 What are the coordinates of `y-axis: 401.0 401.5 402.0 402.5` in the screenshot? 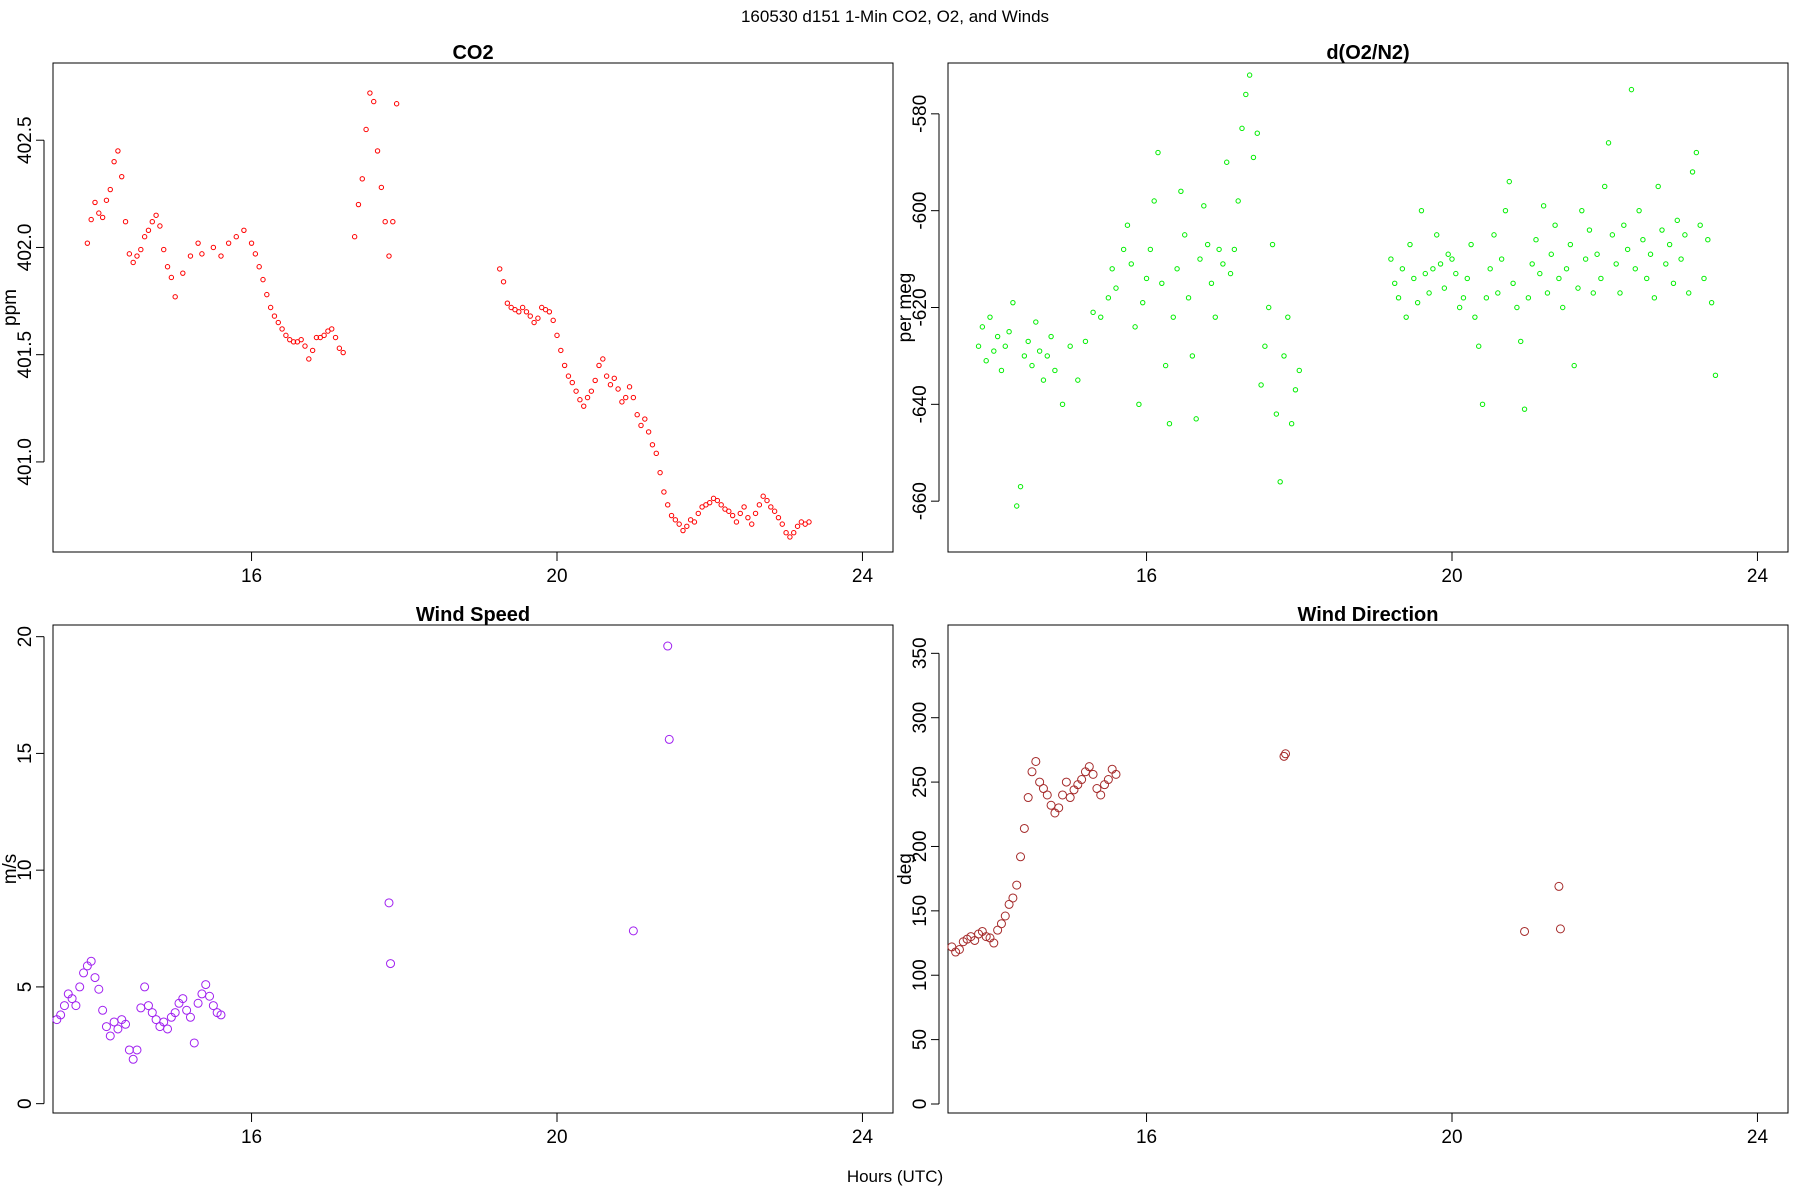 It's located at (30, 301).